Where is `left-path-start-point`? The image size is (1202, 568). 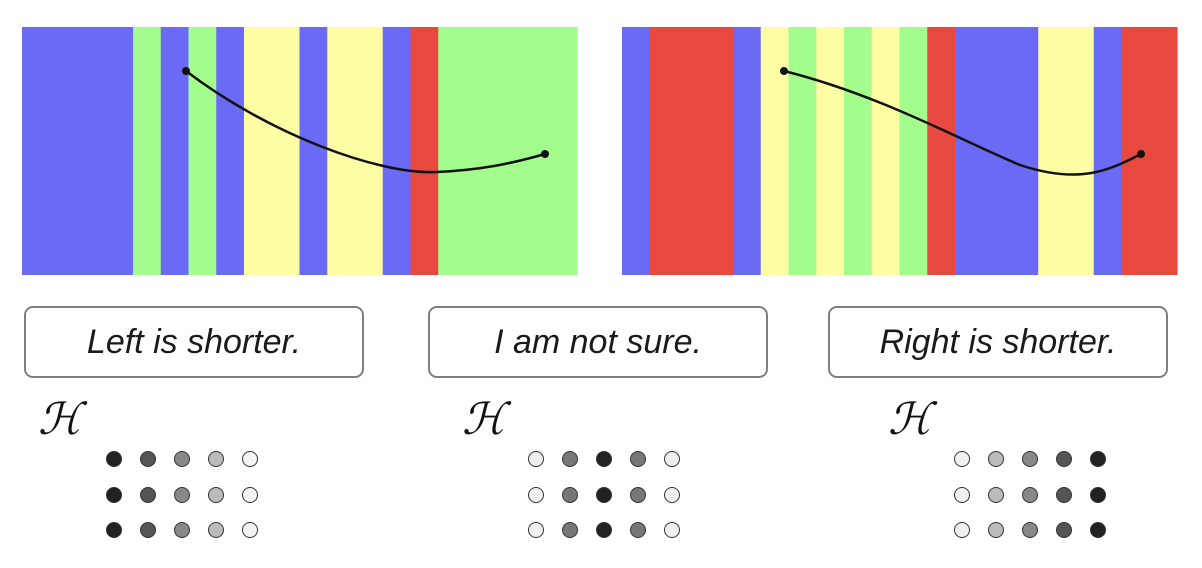 left-path-start-point is located at coordinates (186, 71).